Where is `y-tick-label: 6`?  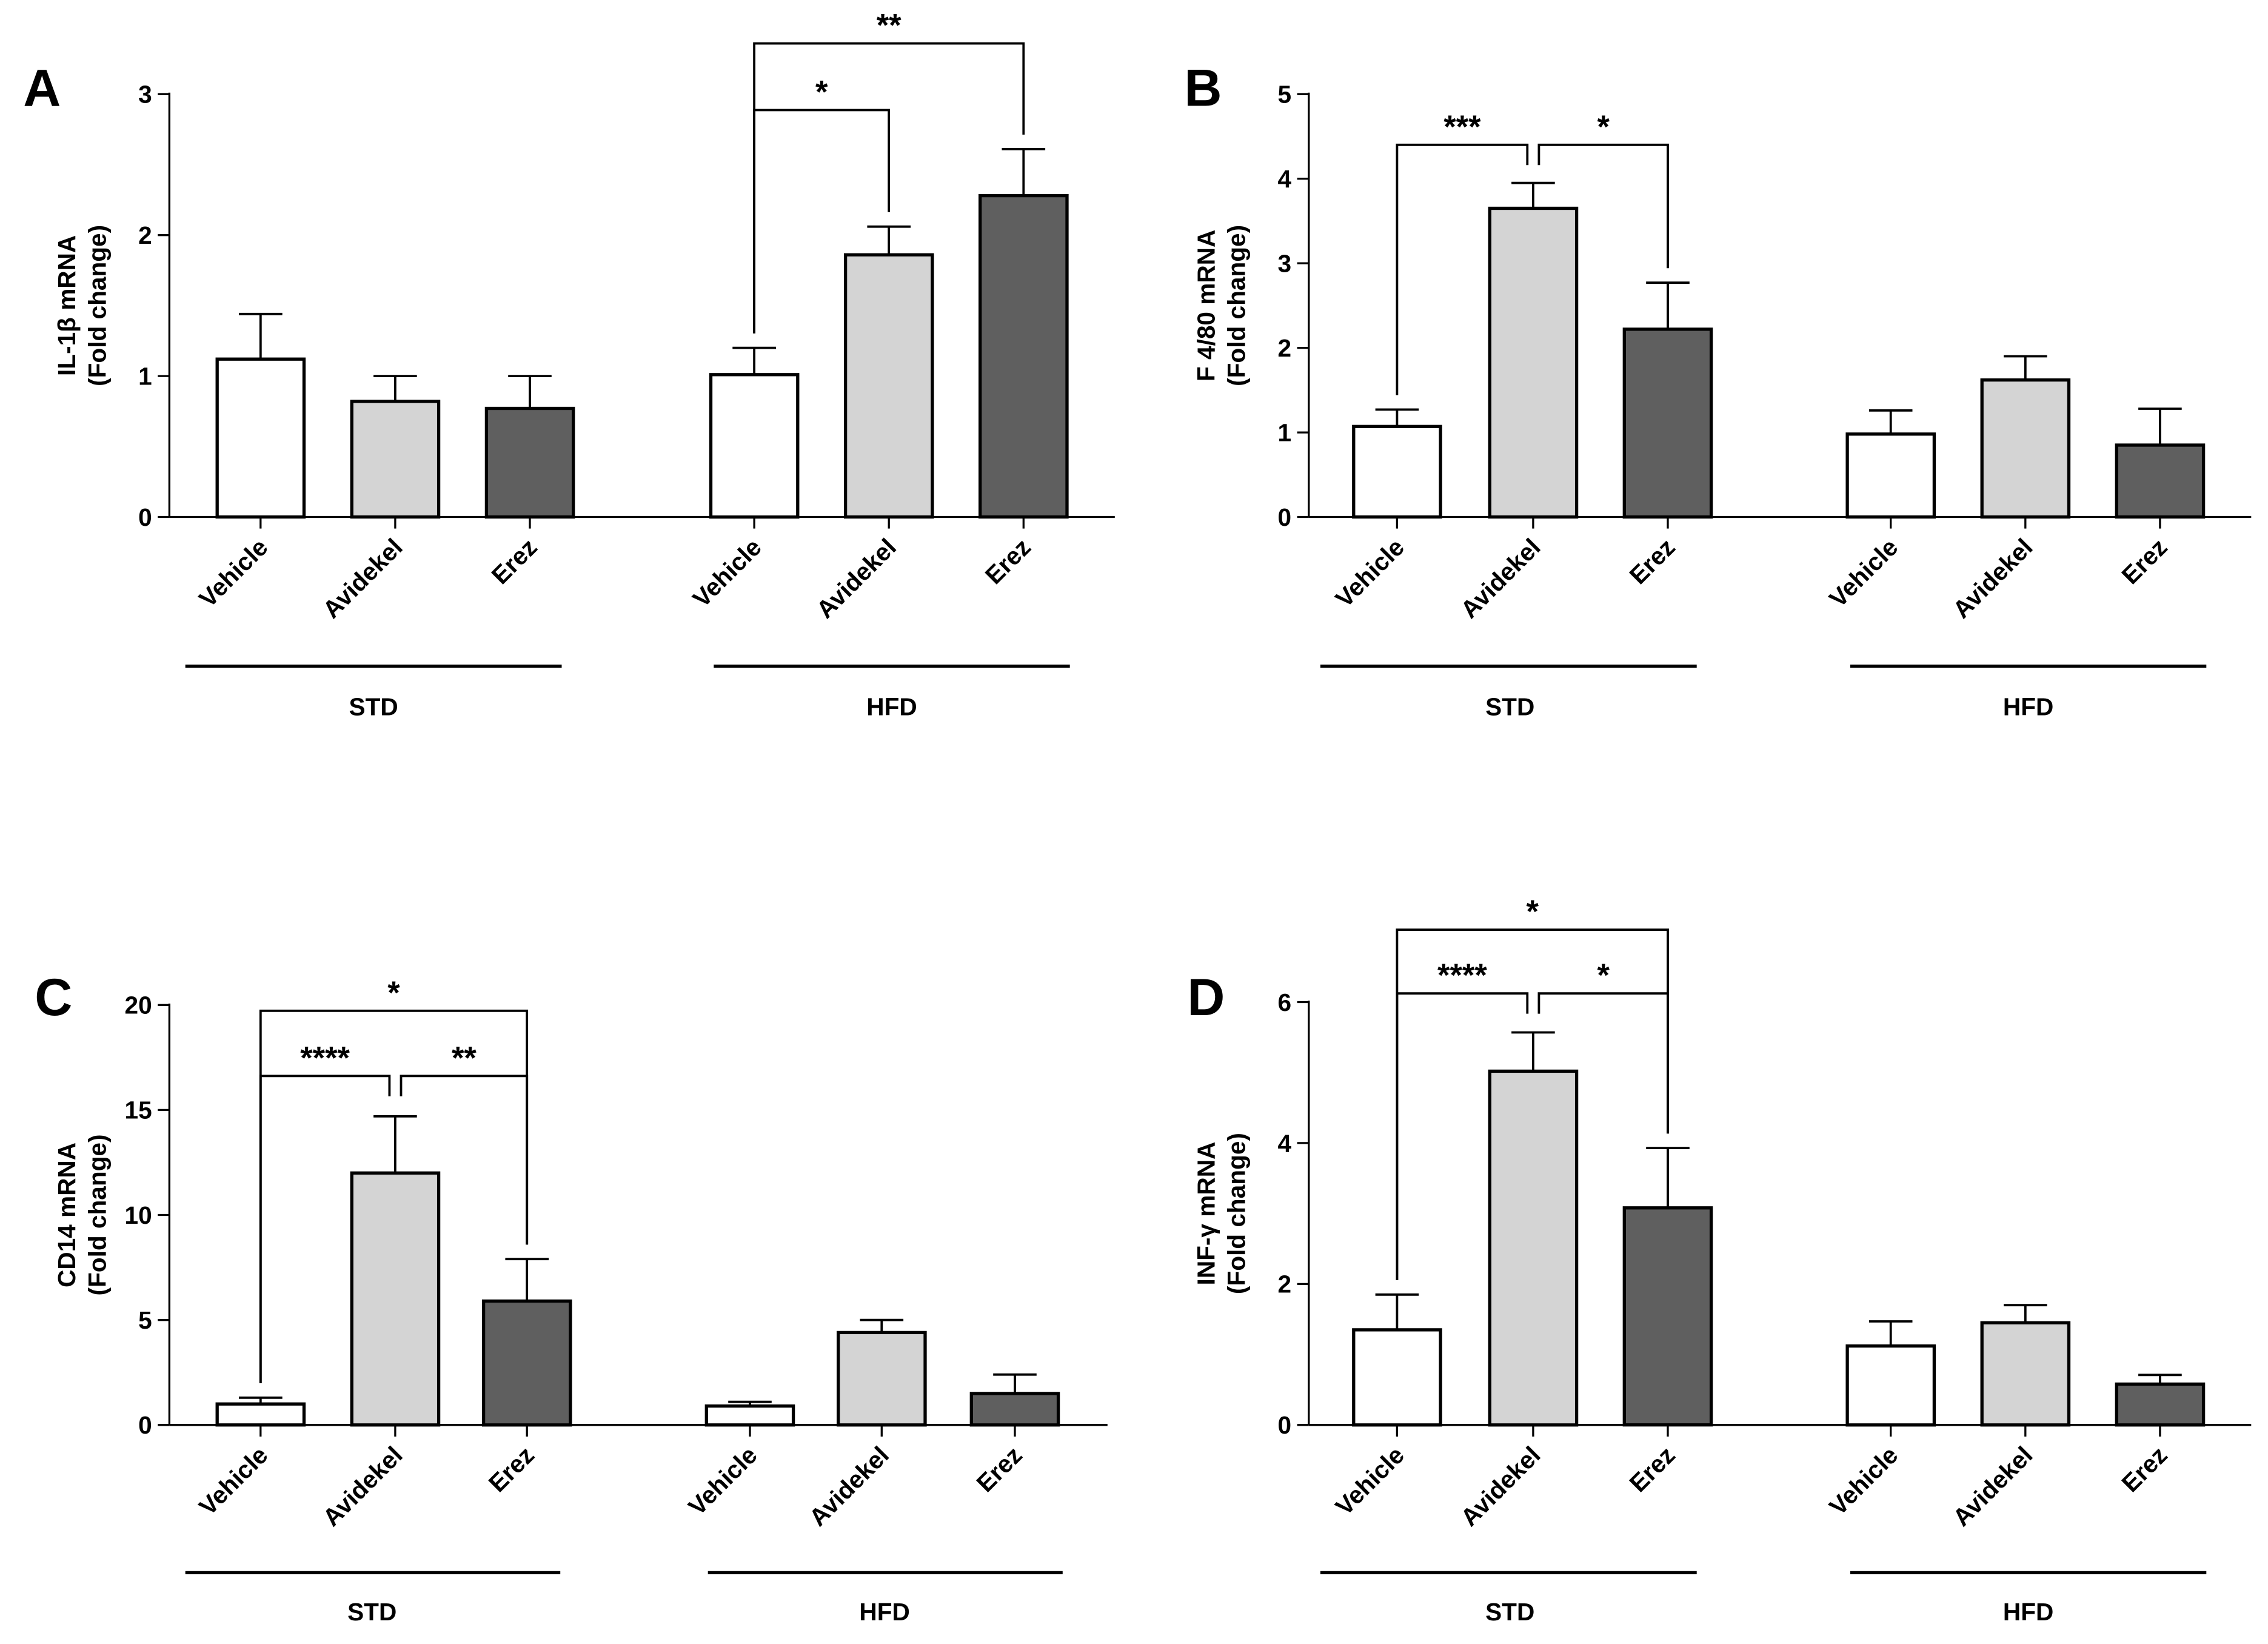 y-tick-label: 6 is located at coordinates (1285, 1002).